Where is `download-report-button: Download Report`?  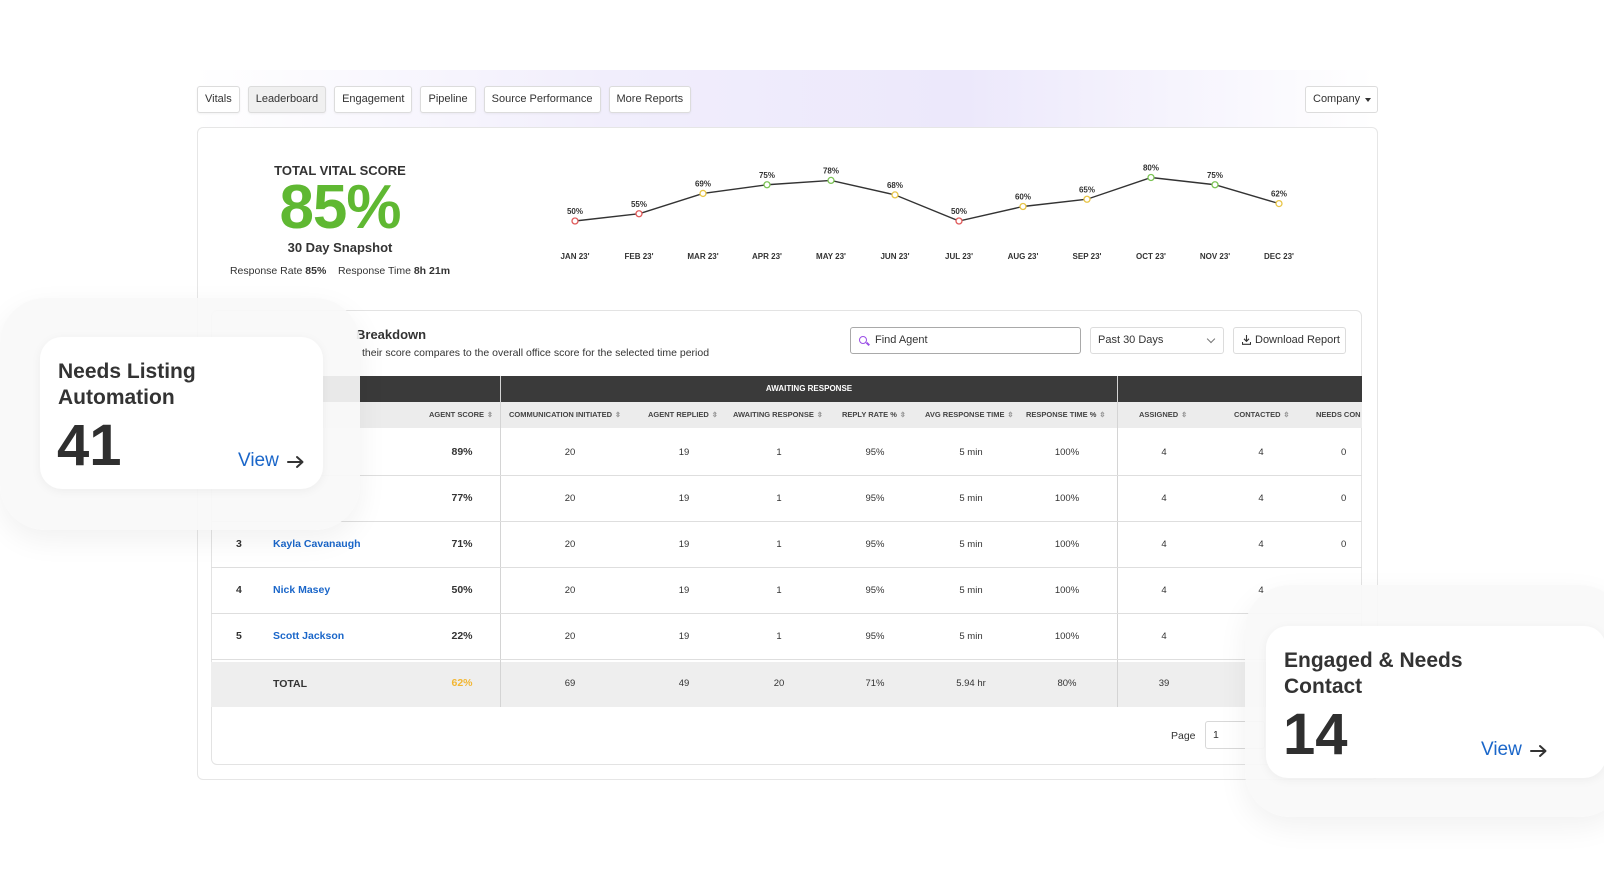
download-report-button: Download Report is located at coordinates (1289, 340).